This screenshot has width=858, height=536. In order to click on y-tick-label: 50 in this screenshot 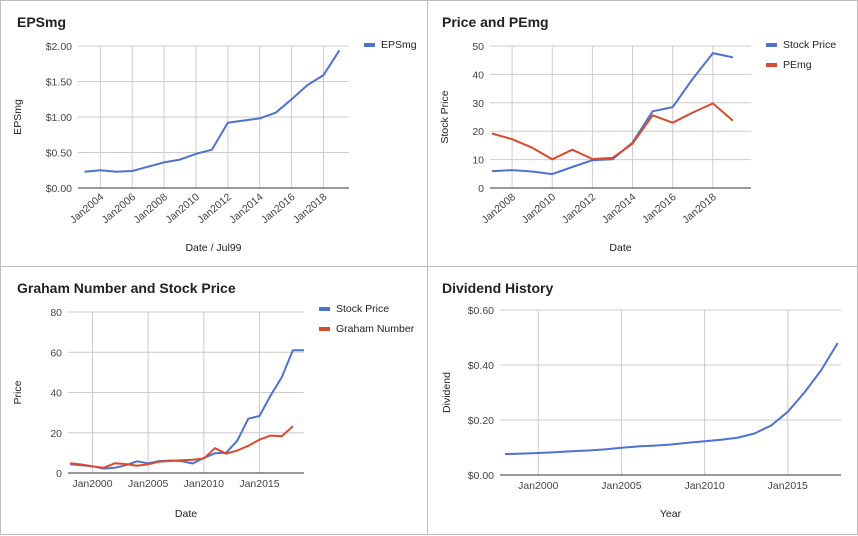, I will do `click(478, 47)`.